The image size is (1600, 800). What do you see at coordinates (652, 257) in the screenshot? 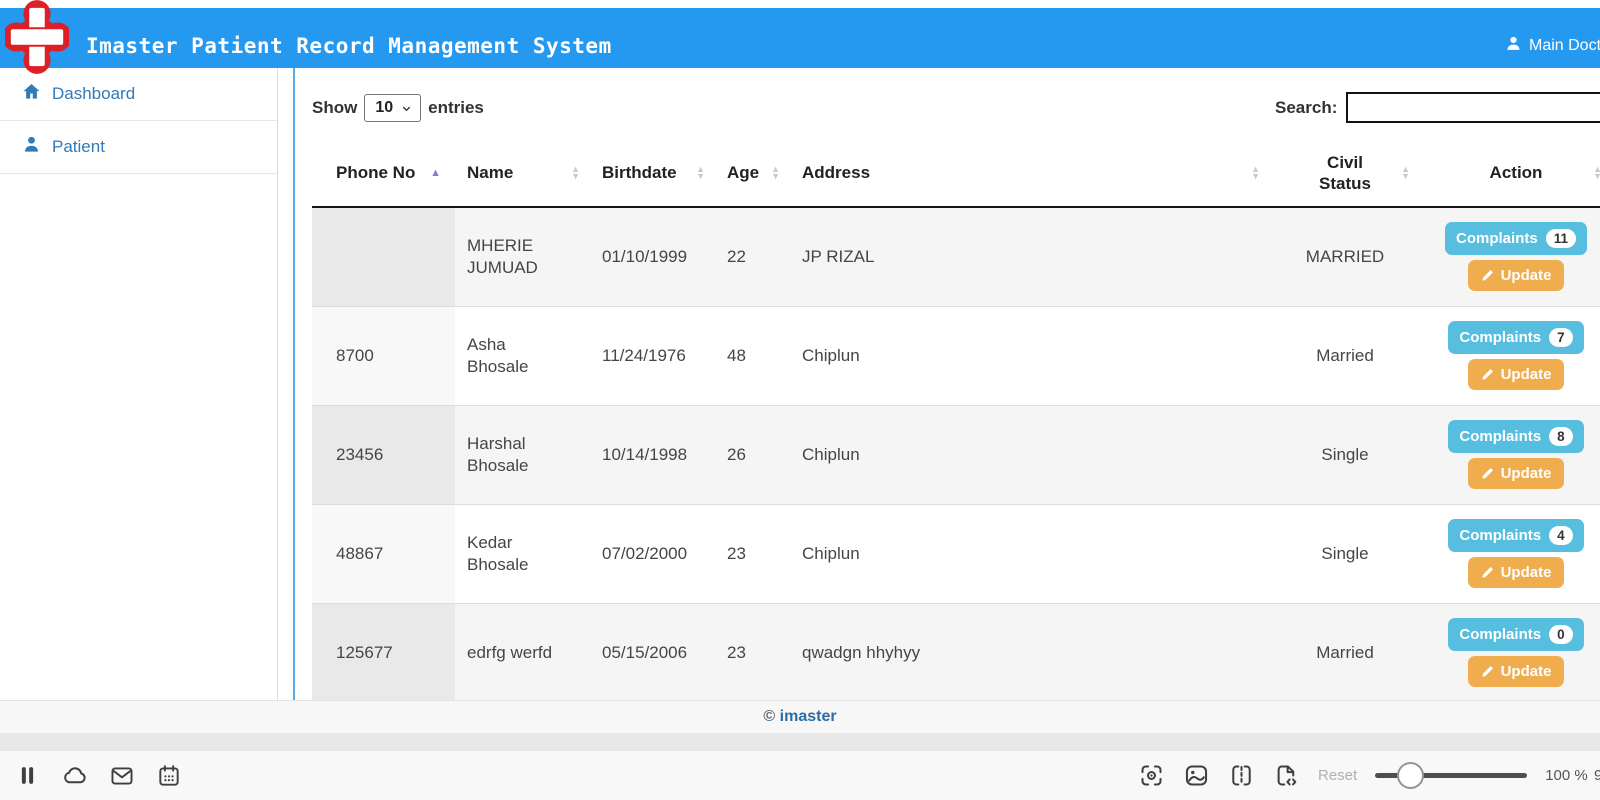
I see `birthdate-cell: 01/10/1999` at bounding box center [652, 257].